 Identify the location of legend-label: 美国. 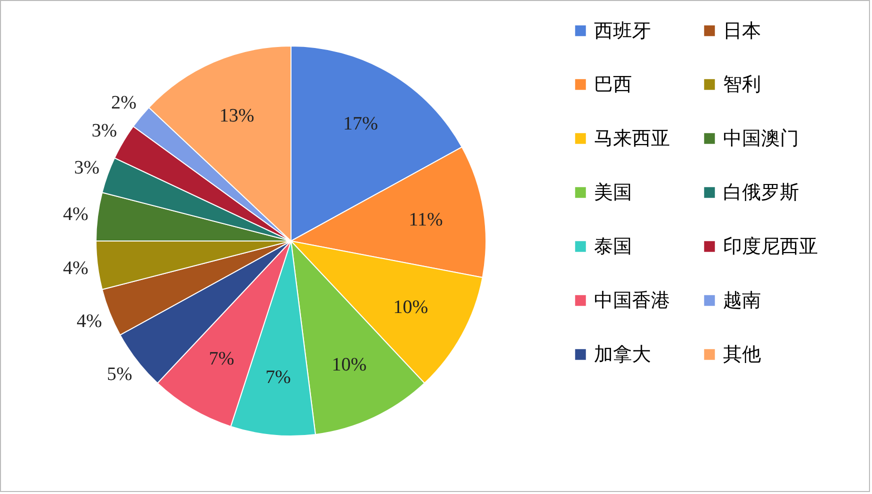
(613, 193).